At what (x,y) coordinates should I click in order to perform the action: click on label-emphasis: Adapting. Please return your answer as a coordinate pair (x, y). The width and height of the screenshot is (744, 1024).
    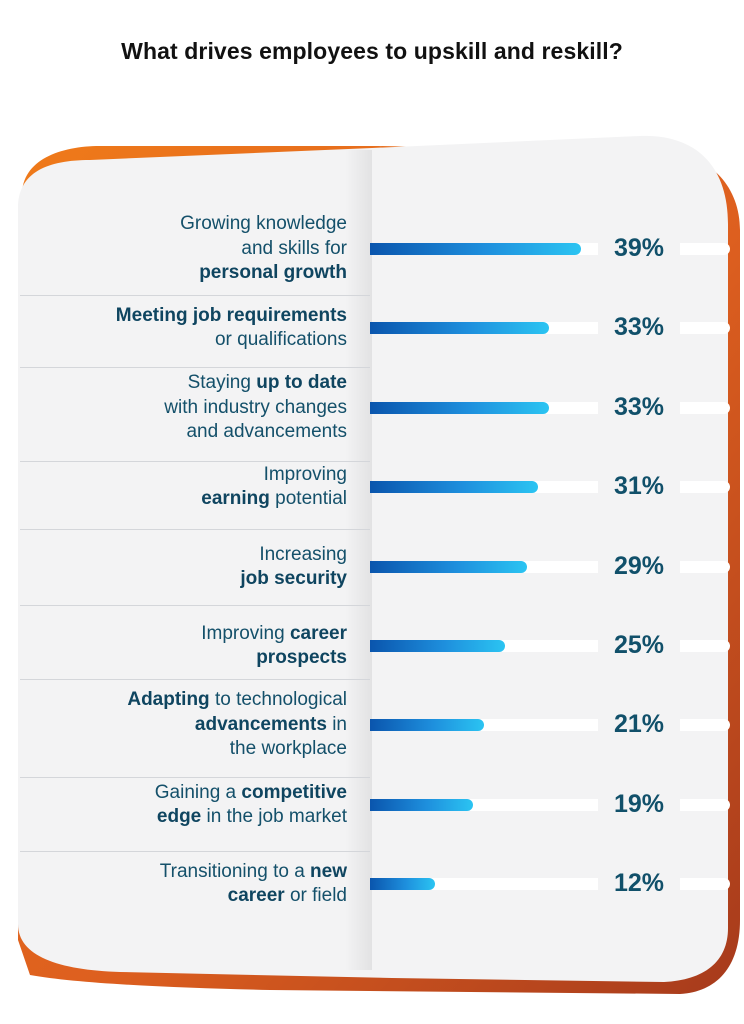
    Looking at the image, I should click on (168, 700).